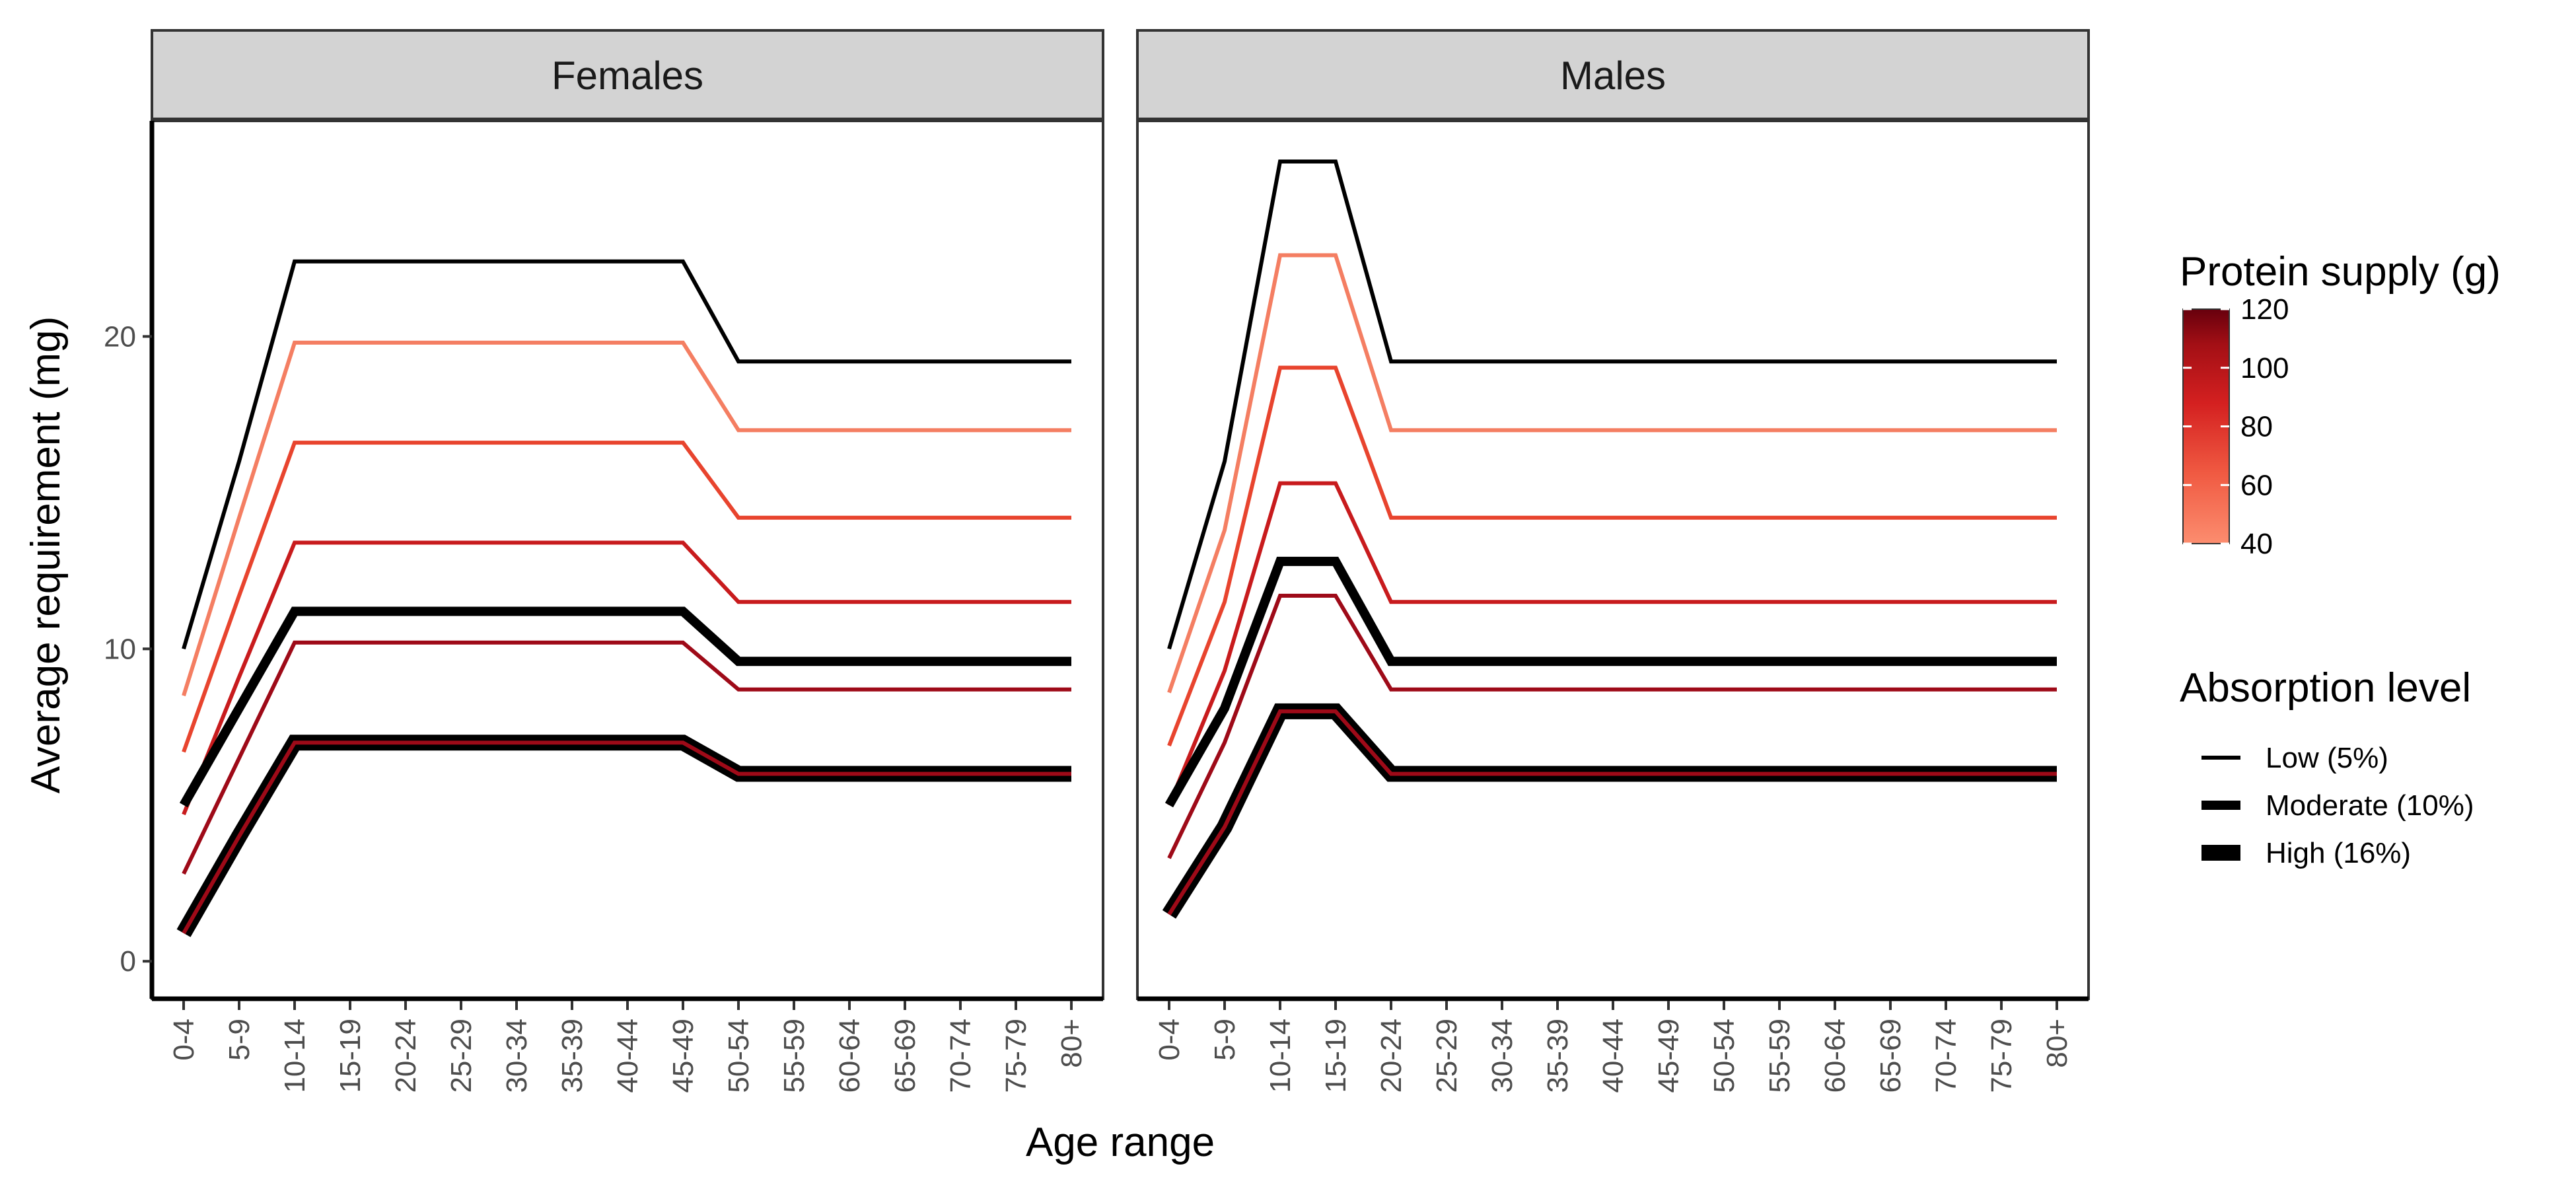  I want to click on y-tick-label: 0, so click(128, 961).